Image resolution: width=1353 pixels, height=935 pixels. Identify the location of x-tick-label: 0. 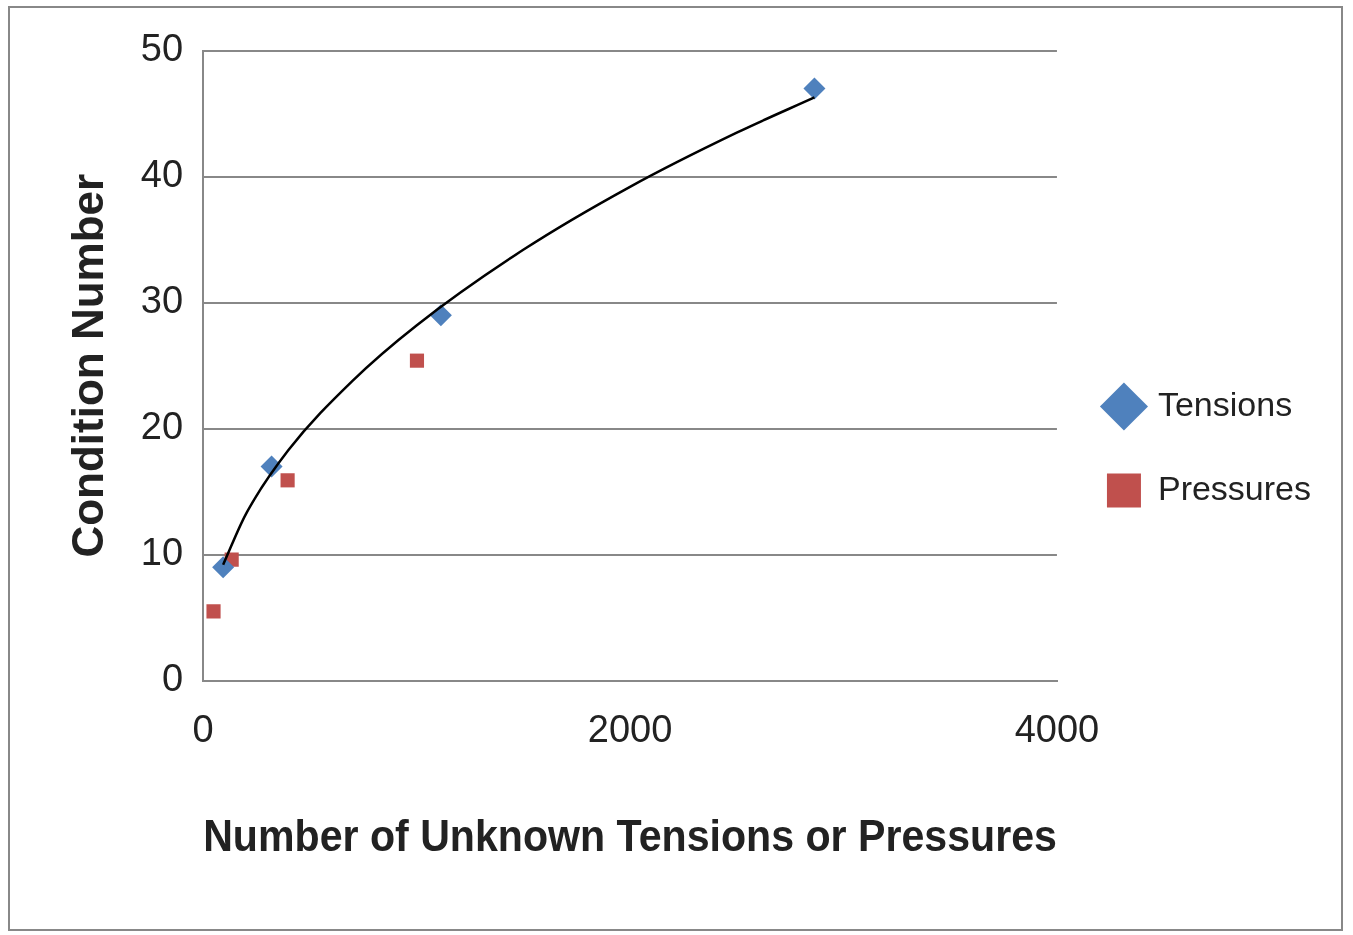
(203, 728).